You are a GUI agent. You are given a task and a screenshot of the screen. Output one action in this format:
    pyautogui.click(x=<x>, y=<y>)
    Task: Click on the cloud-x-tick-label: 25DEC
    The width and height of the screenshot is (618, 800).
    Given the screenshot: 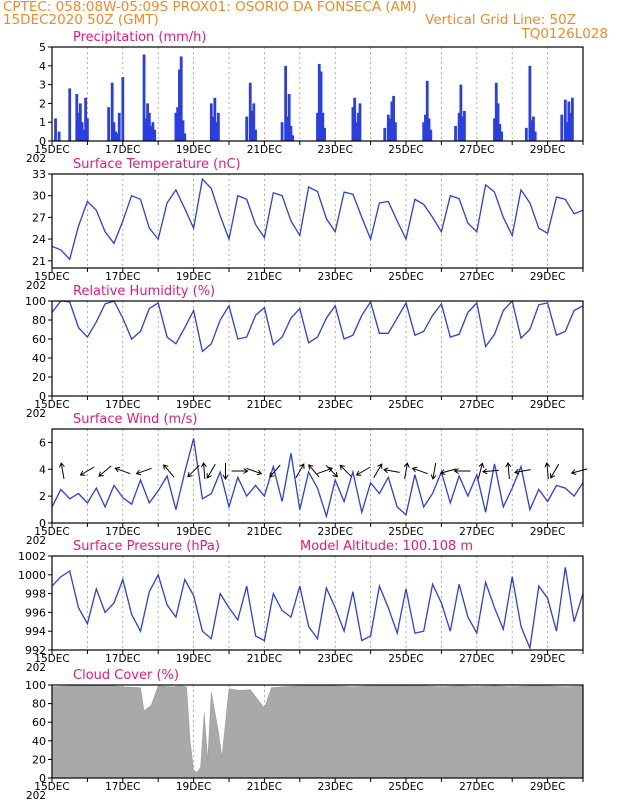 What is the action you would take?
    pyautogui.click(x=405, y=787)
    